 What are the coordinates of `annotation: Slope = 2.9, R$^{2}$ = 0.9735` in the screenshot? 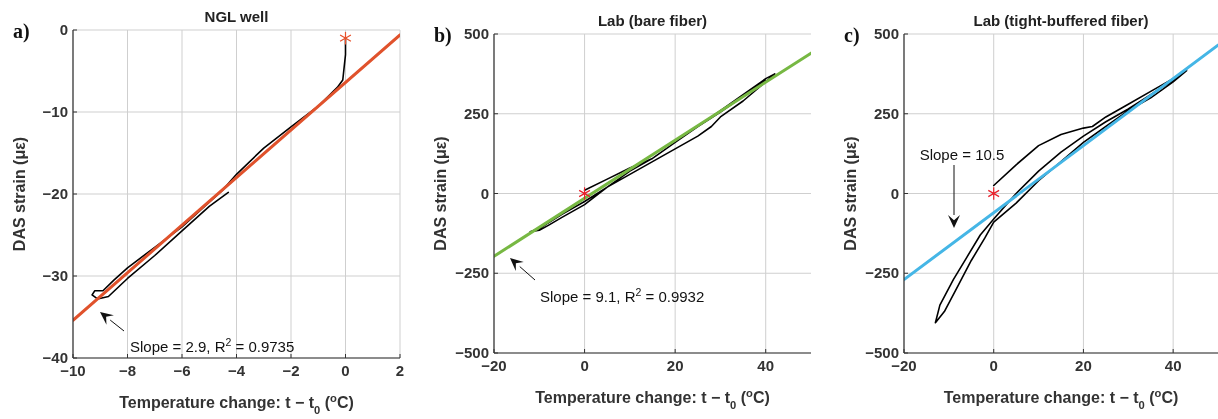 It's located at (212, 345).